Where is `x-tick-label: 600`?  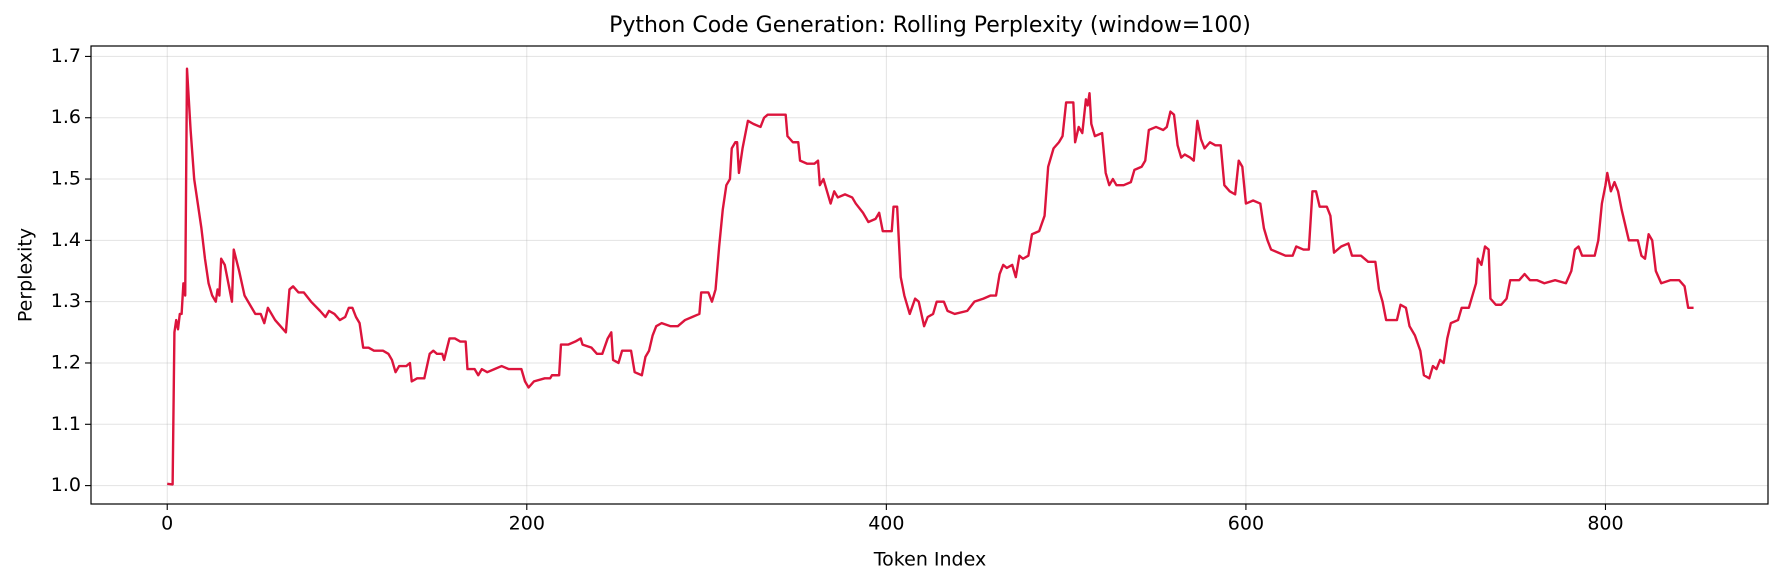
x-tick-label: 600 is located at coordinates (1246, 524).